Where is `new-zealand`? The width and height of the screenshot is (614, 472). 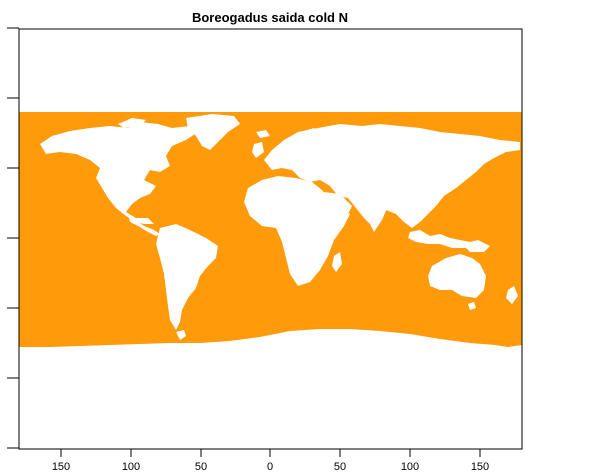
new-zealand is located at coordinates (512, 295).